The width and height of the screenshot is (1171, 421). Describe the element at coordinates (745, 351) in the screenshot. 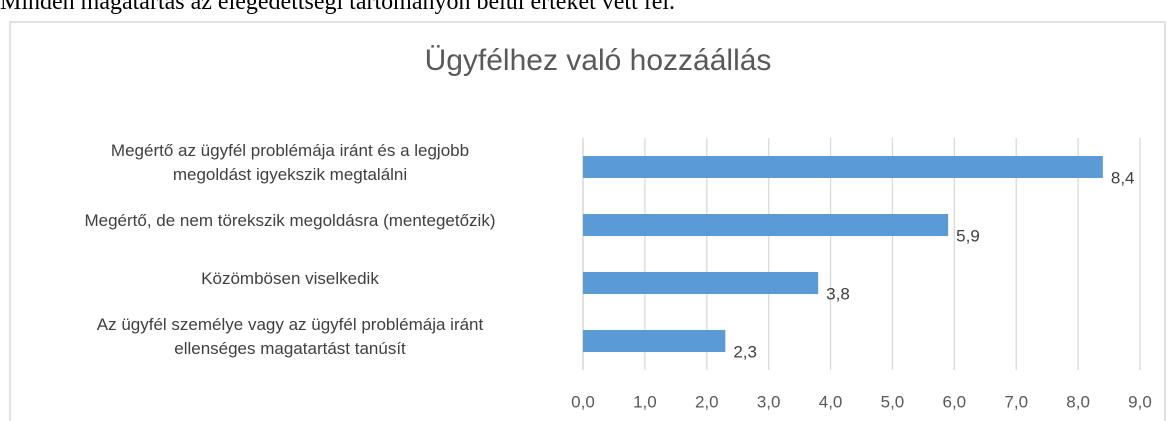

I see `data-label: 2,3` at that location.